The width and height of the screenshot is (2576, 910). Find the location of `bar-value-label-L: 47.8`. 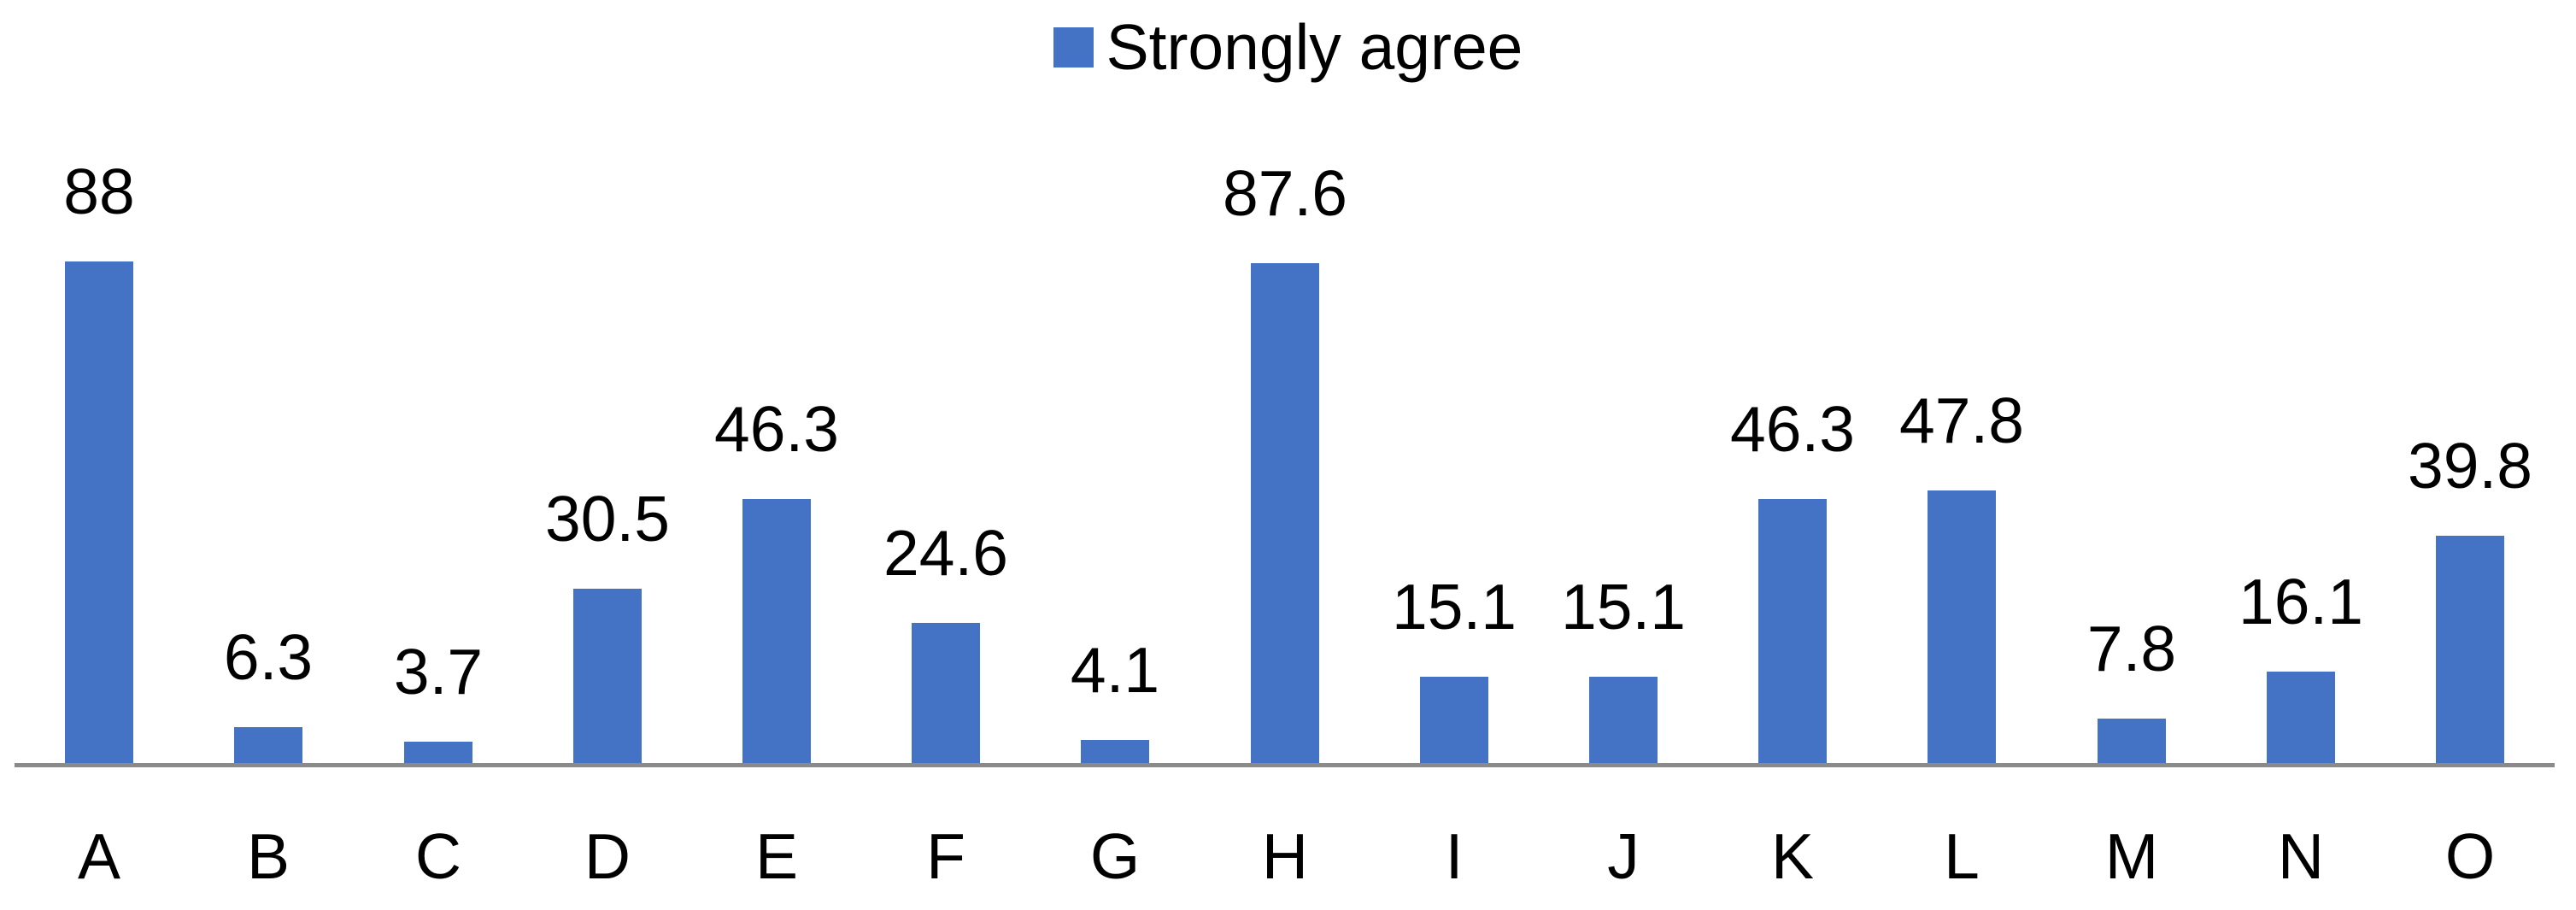

bar-value-label-L: 47.8 is located at coordinates (1961, 420).